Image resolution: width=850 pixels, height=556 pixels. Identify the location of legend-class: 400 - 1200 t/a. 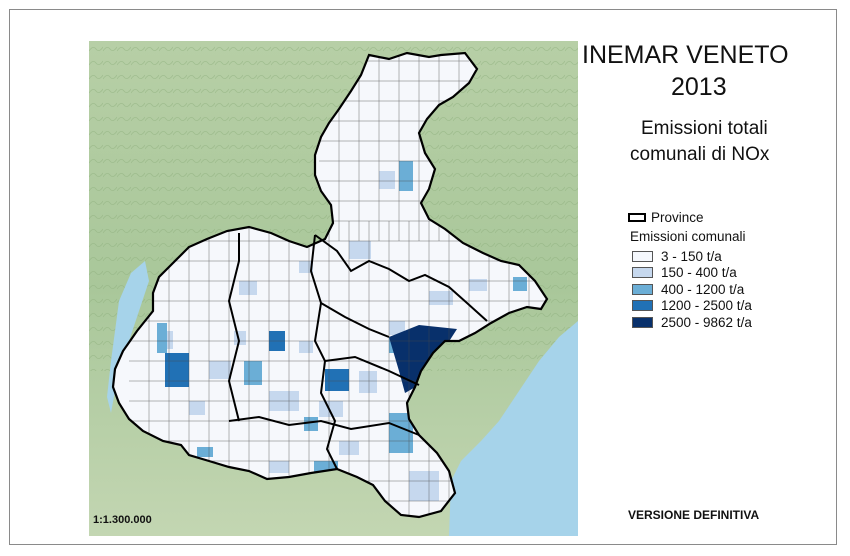
(692, 289).